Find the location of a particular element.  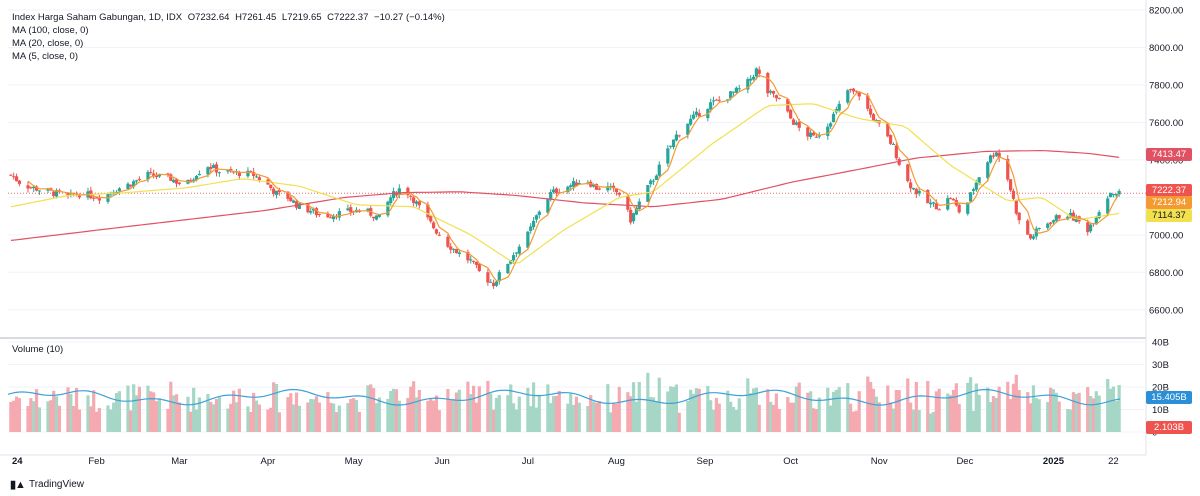

time-tick-label: Oct is located at coordinates (790, 461).